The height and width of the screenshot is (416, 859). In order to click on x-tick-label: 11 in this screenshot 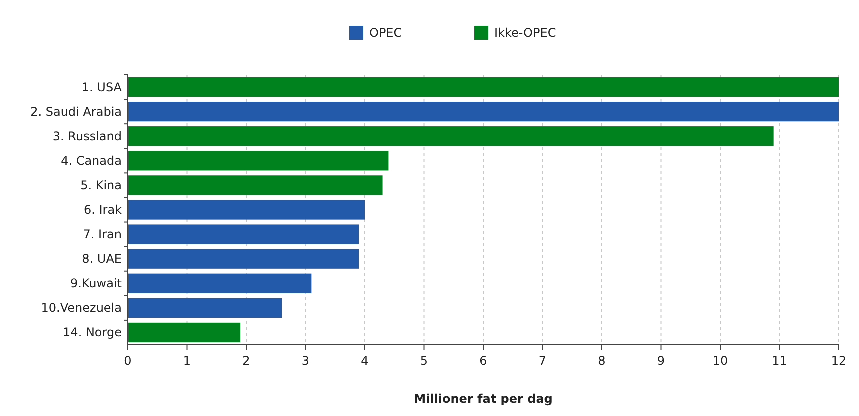, I will do `click(780, 361)`.